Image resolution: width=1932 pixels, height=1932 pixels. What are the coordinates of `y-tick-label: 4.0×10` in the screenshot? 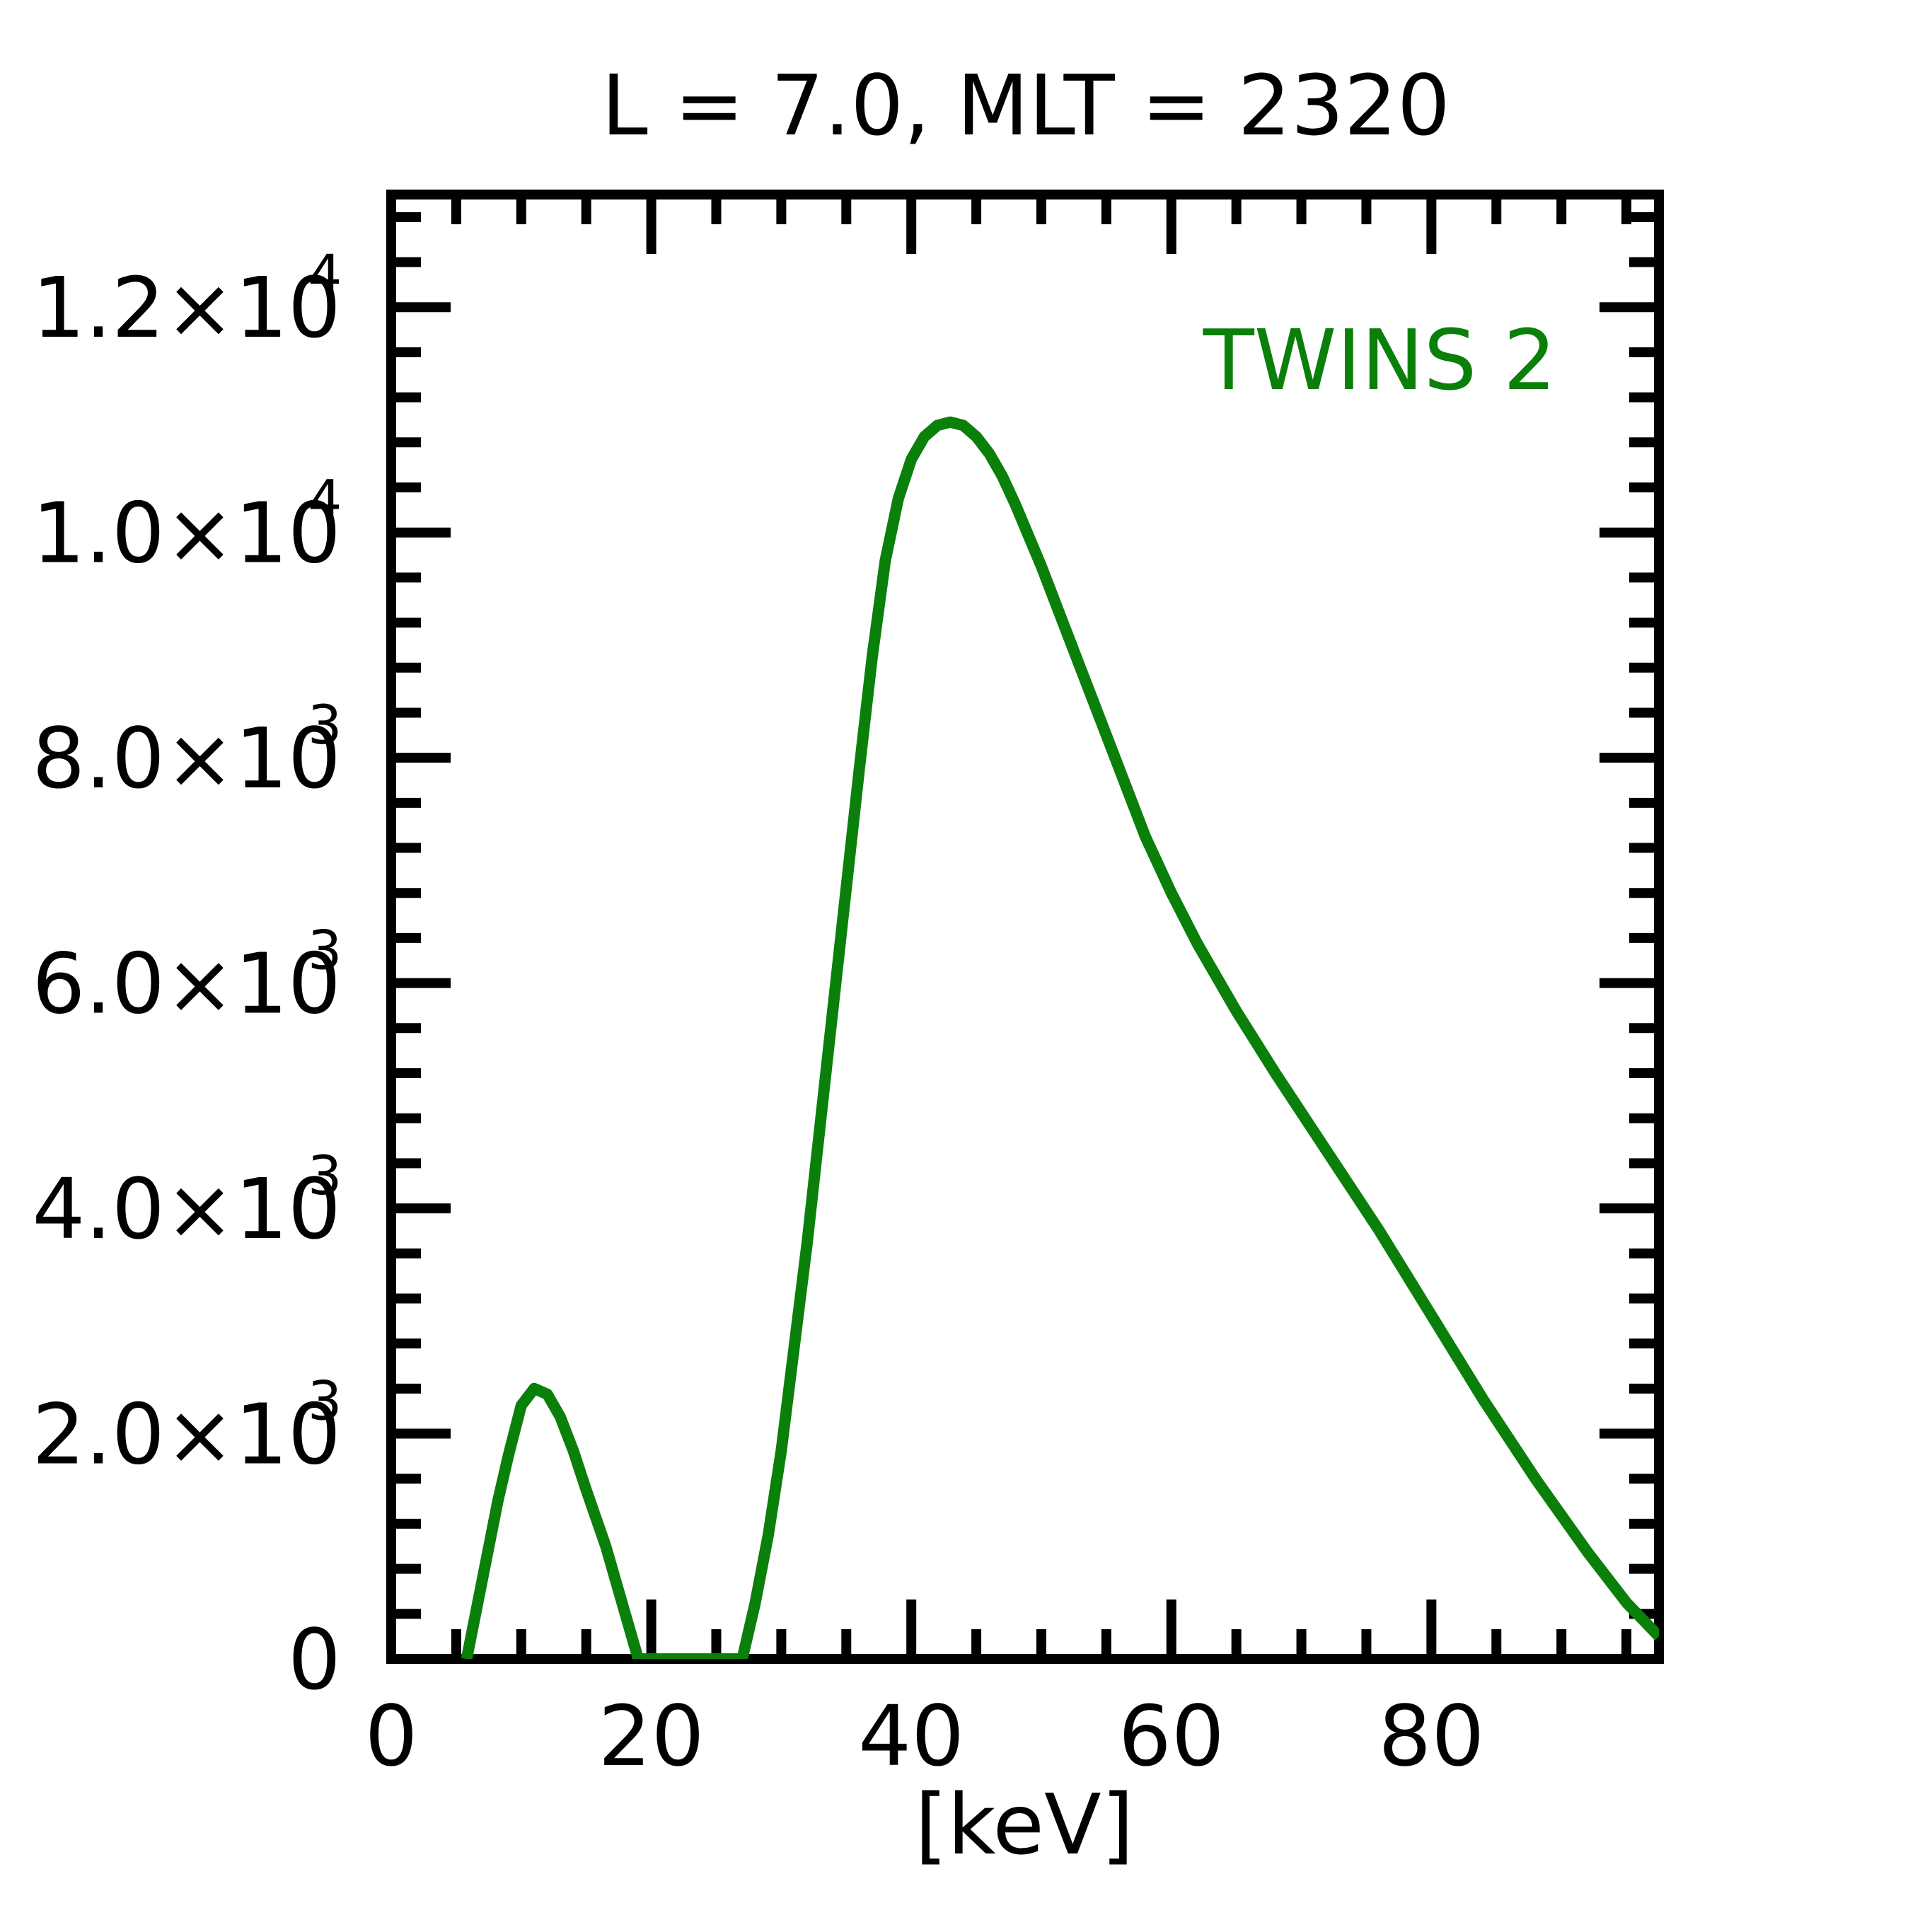 It's located at (186, 1209).